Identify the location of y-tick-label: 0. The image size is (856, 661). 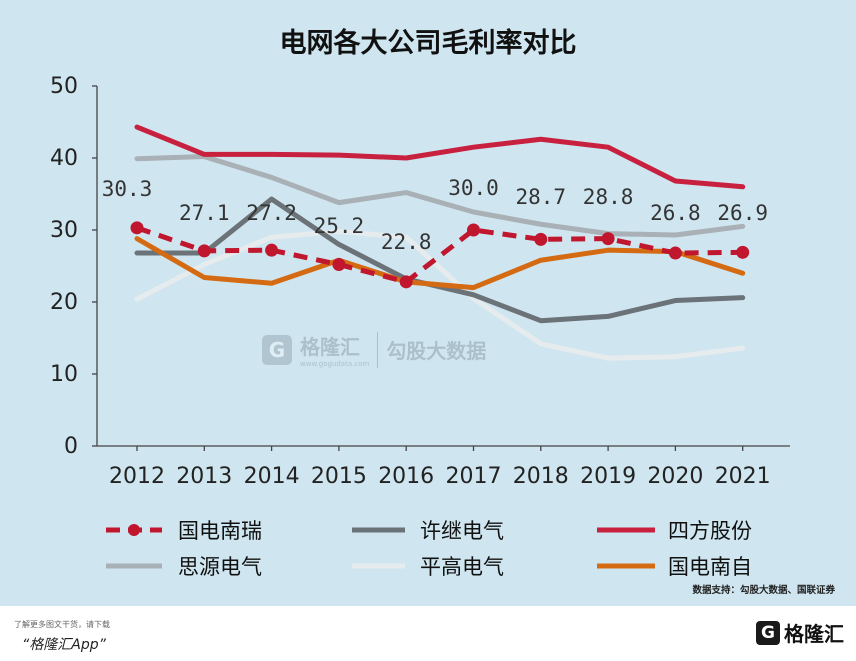
(71, 446).